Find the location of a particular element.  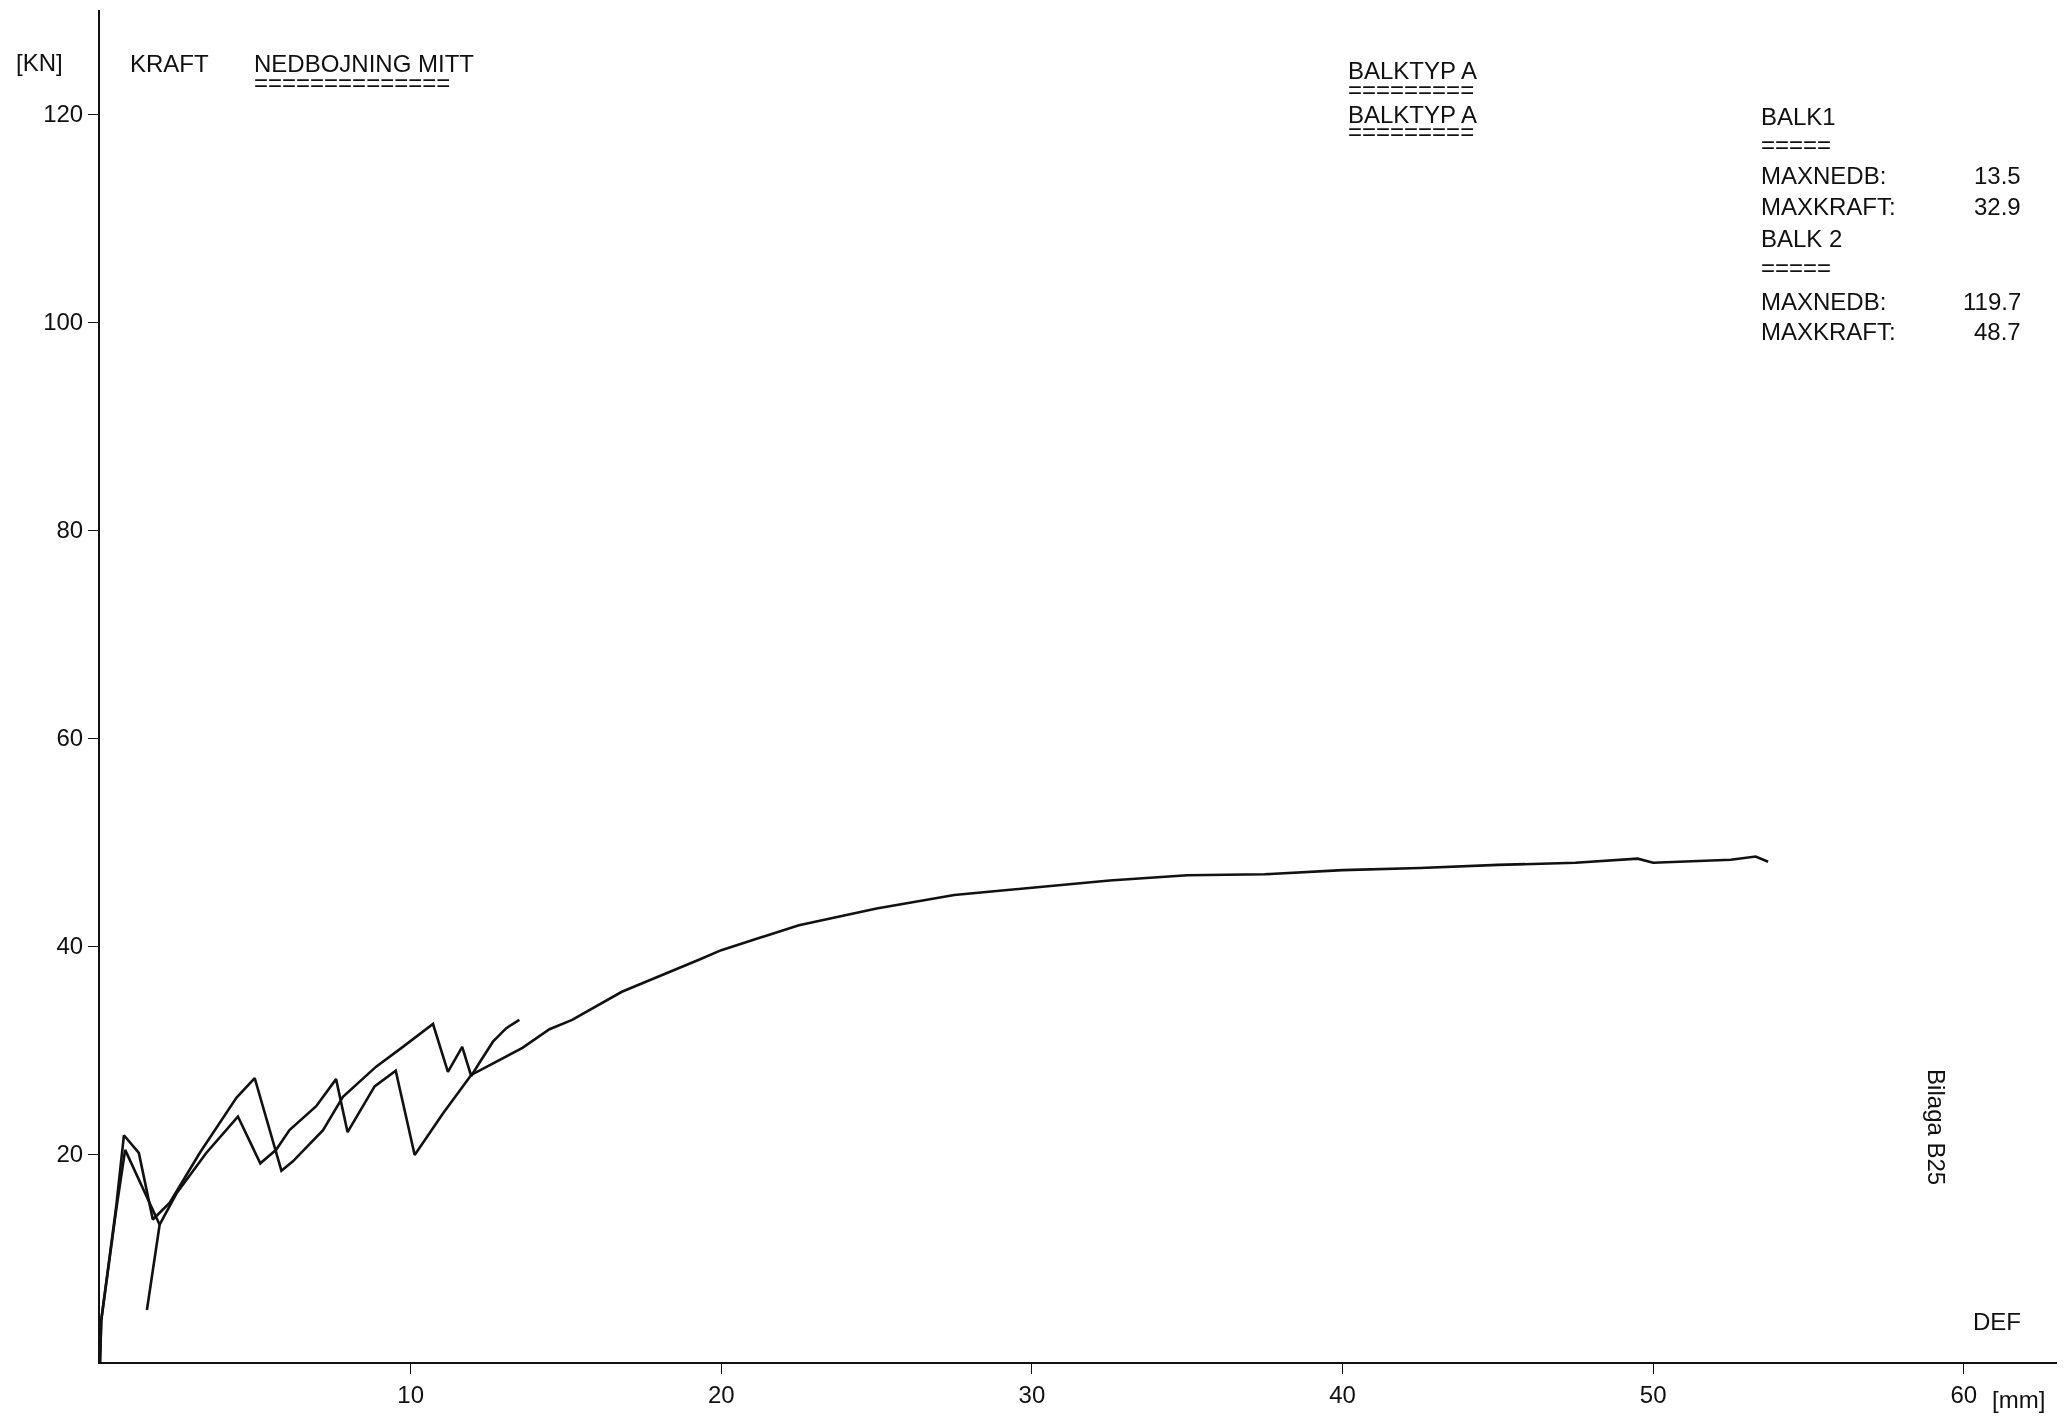

x-tick-label: 40 is located at coordinates (1342, 1394).